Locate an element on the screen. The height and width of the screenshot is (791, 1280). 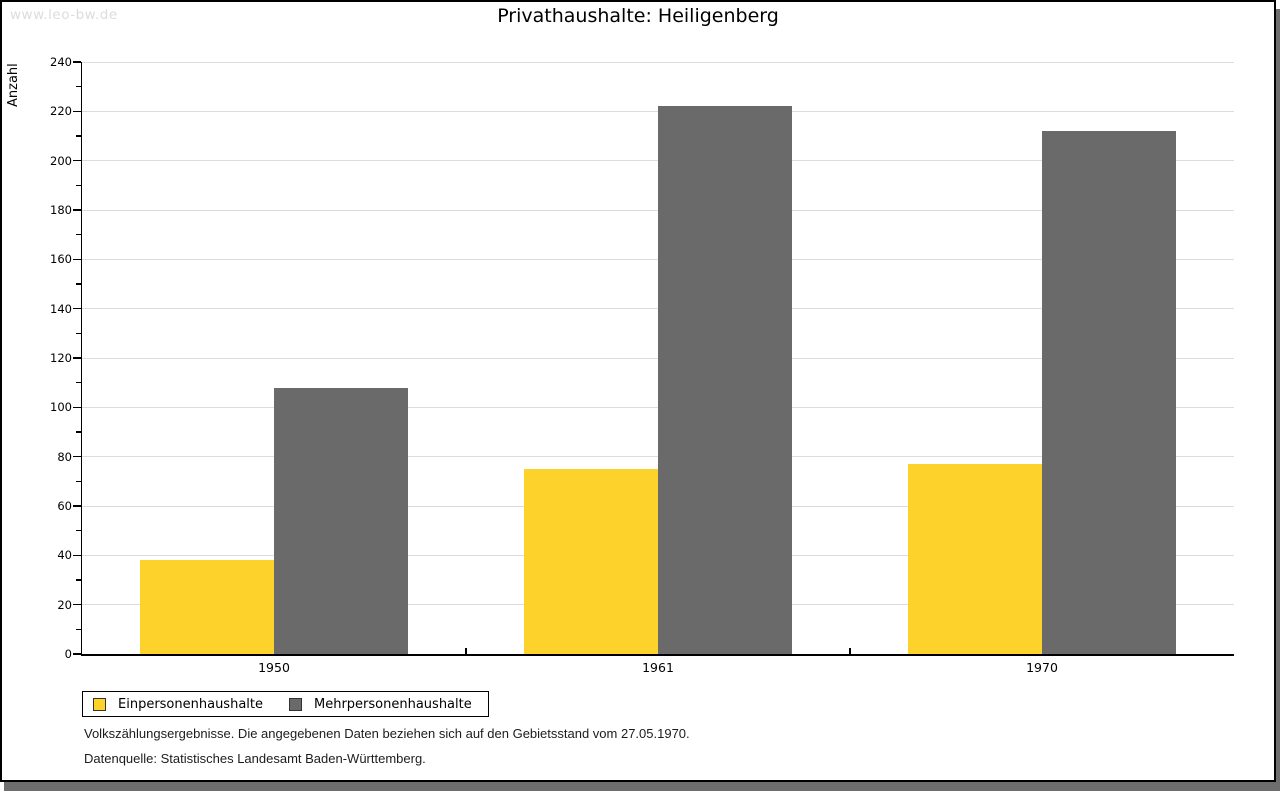
bar-einpersonenhaushalte-1961 is located at coordinates (591, 561).